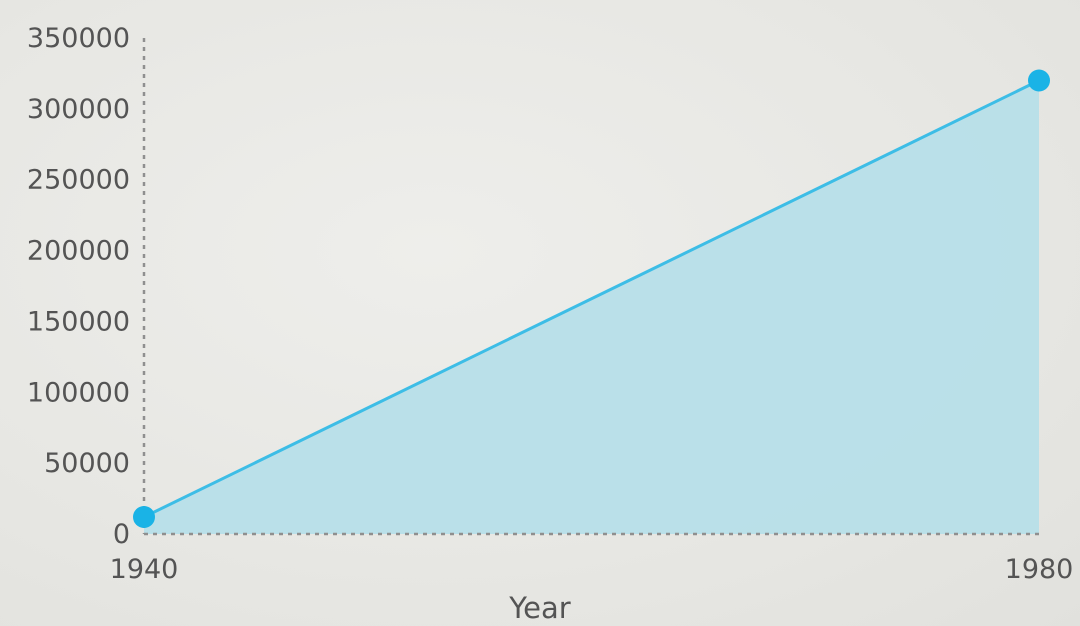 The image size is (1080, 626). I want to click on y-tick-label: 200000, so click(78, 251).